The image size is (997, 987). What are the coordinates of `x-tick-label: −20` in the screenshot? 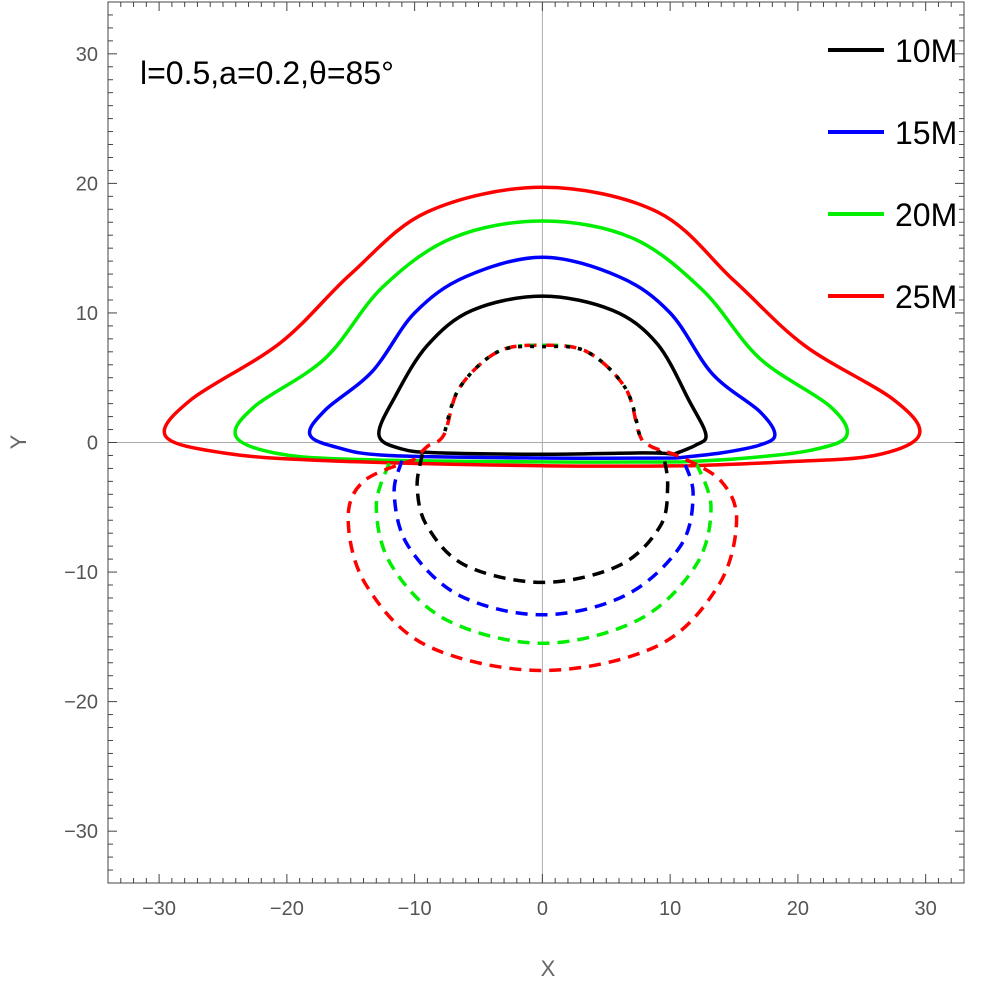 It's located at (287, 909).